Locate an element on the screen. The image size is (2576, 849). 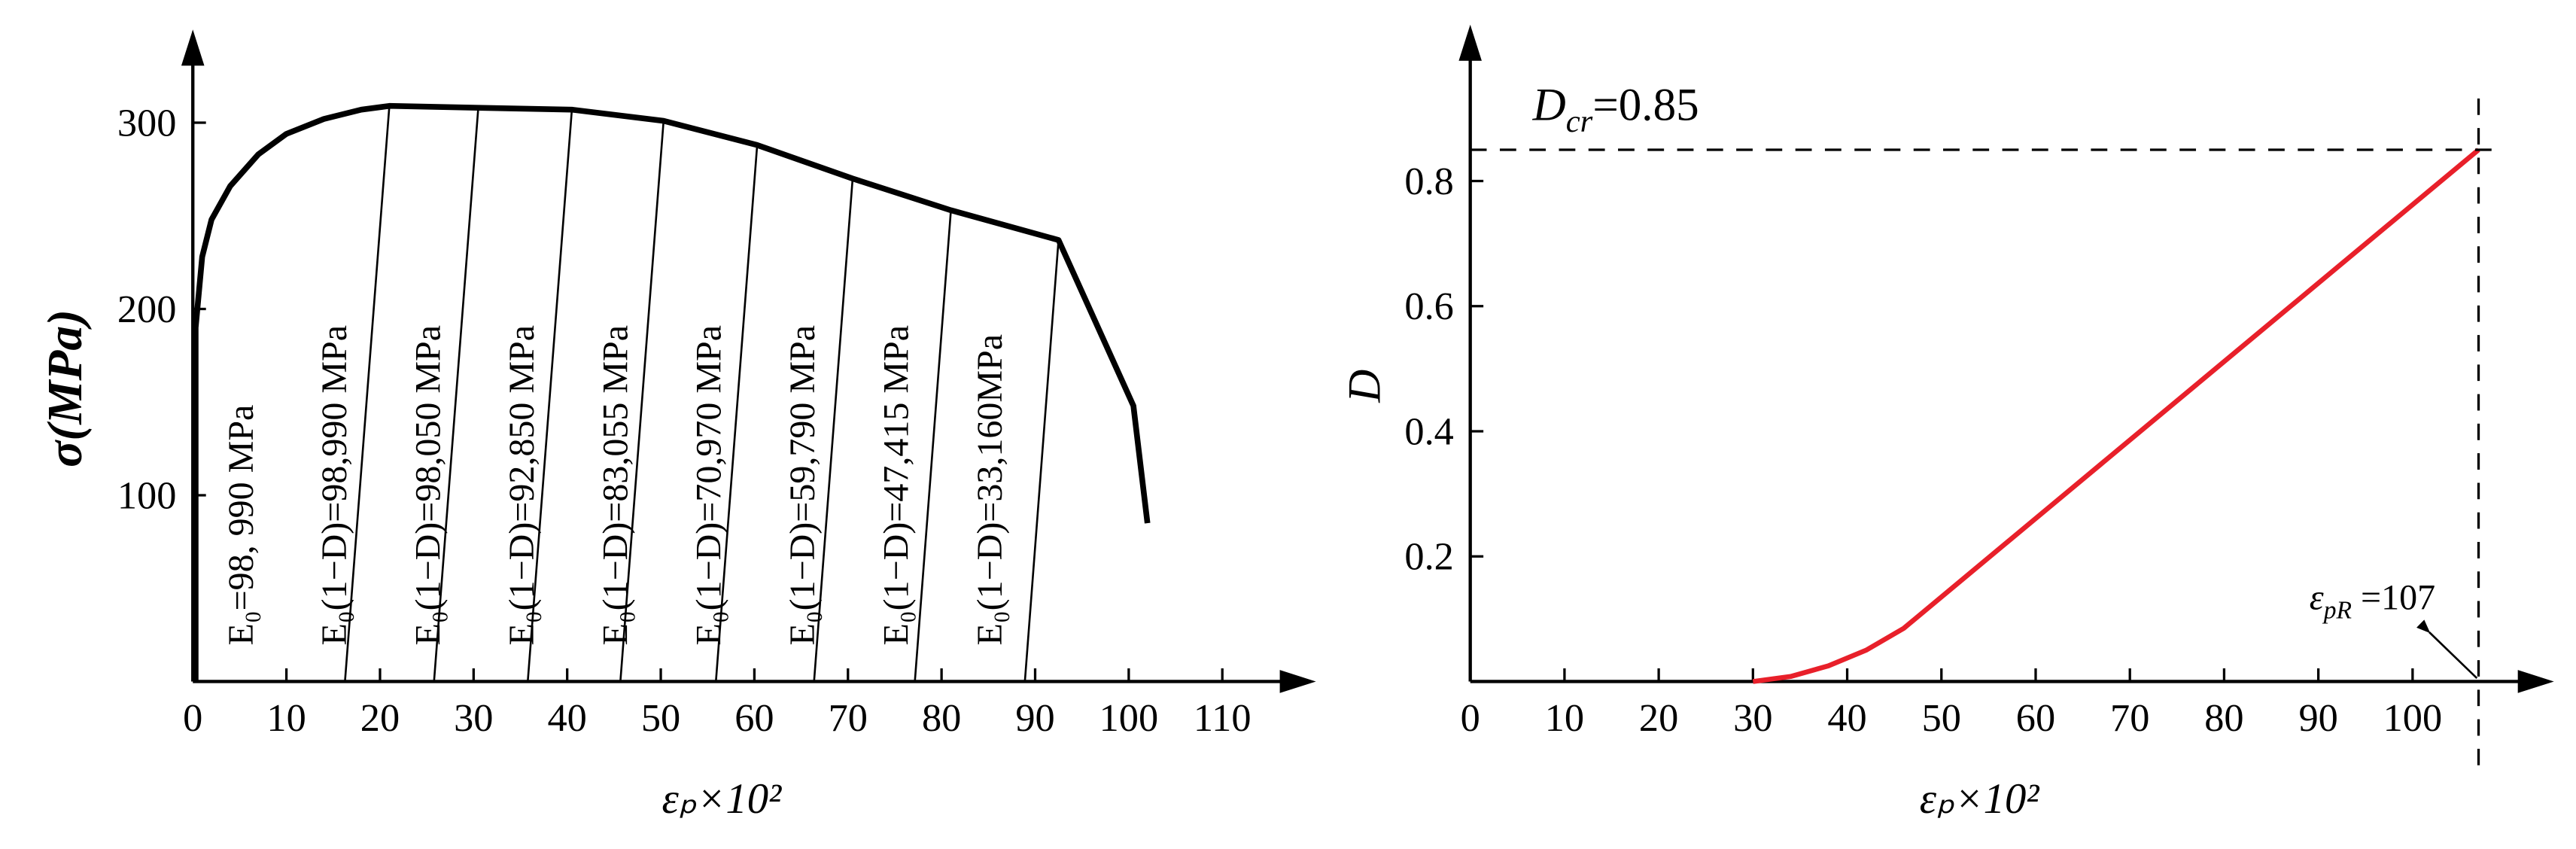
y-tick-label: 0.8 is located at coordinates (1428, 181).